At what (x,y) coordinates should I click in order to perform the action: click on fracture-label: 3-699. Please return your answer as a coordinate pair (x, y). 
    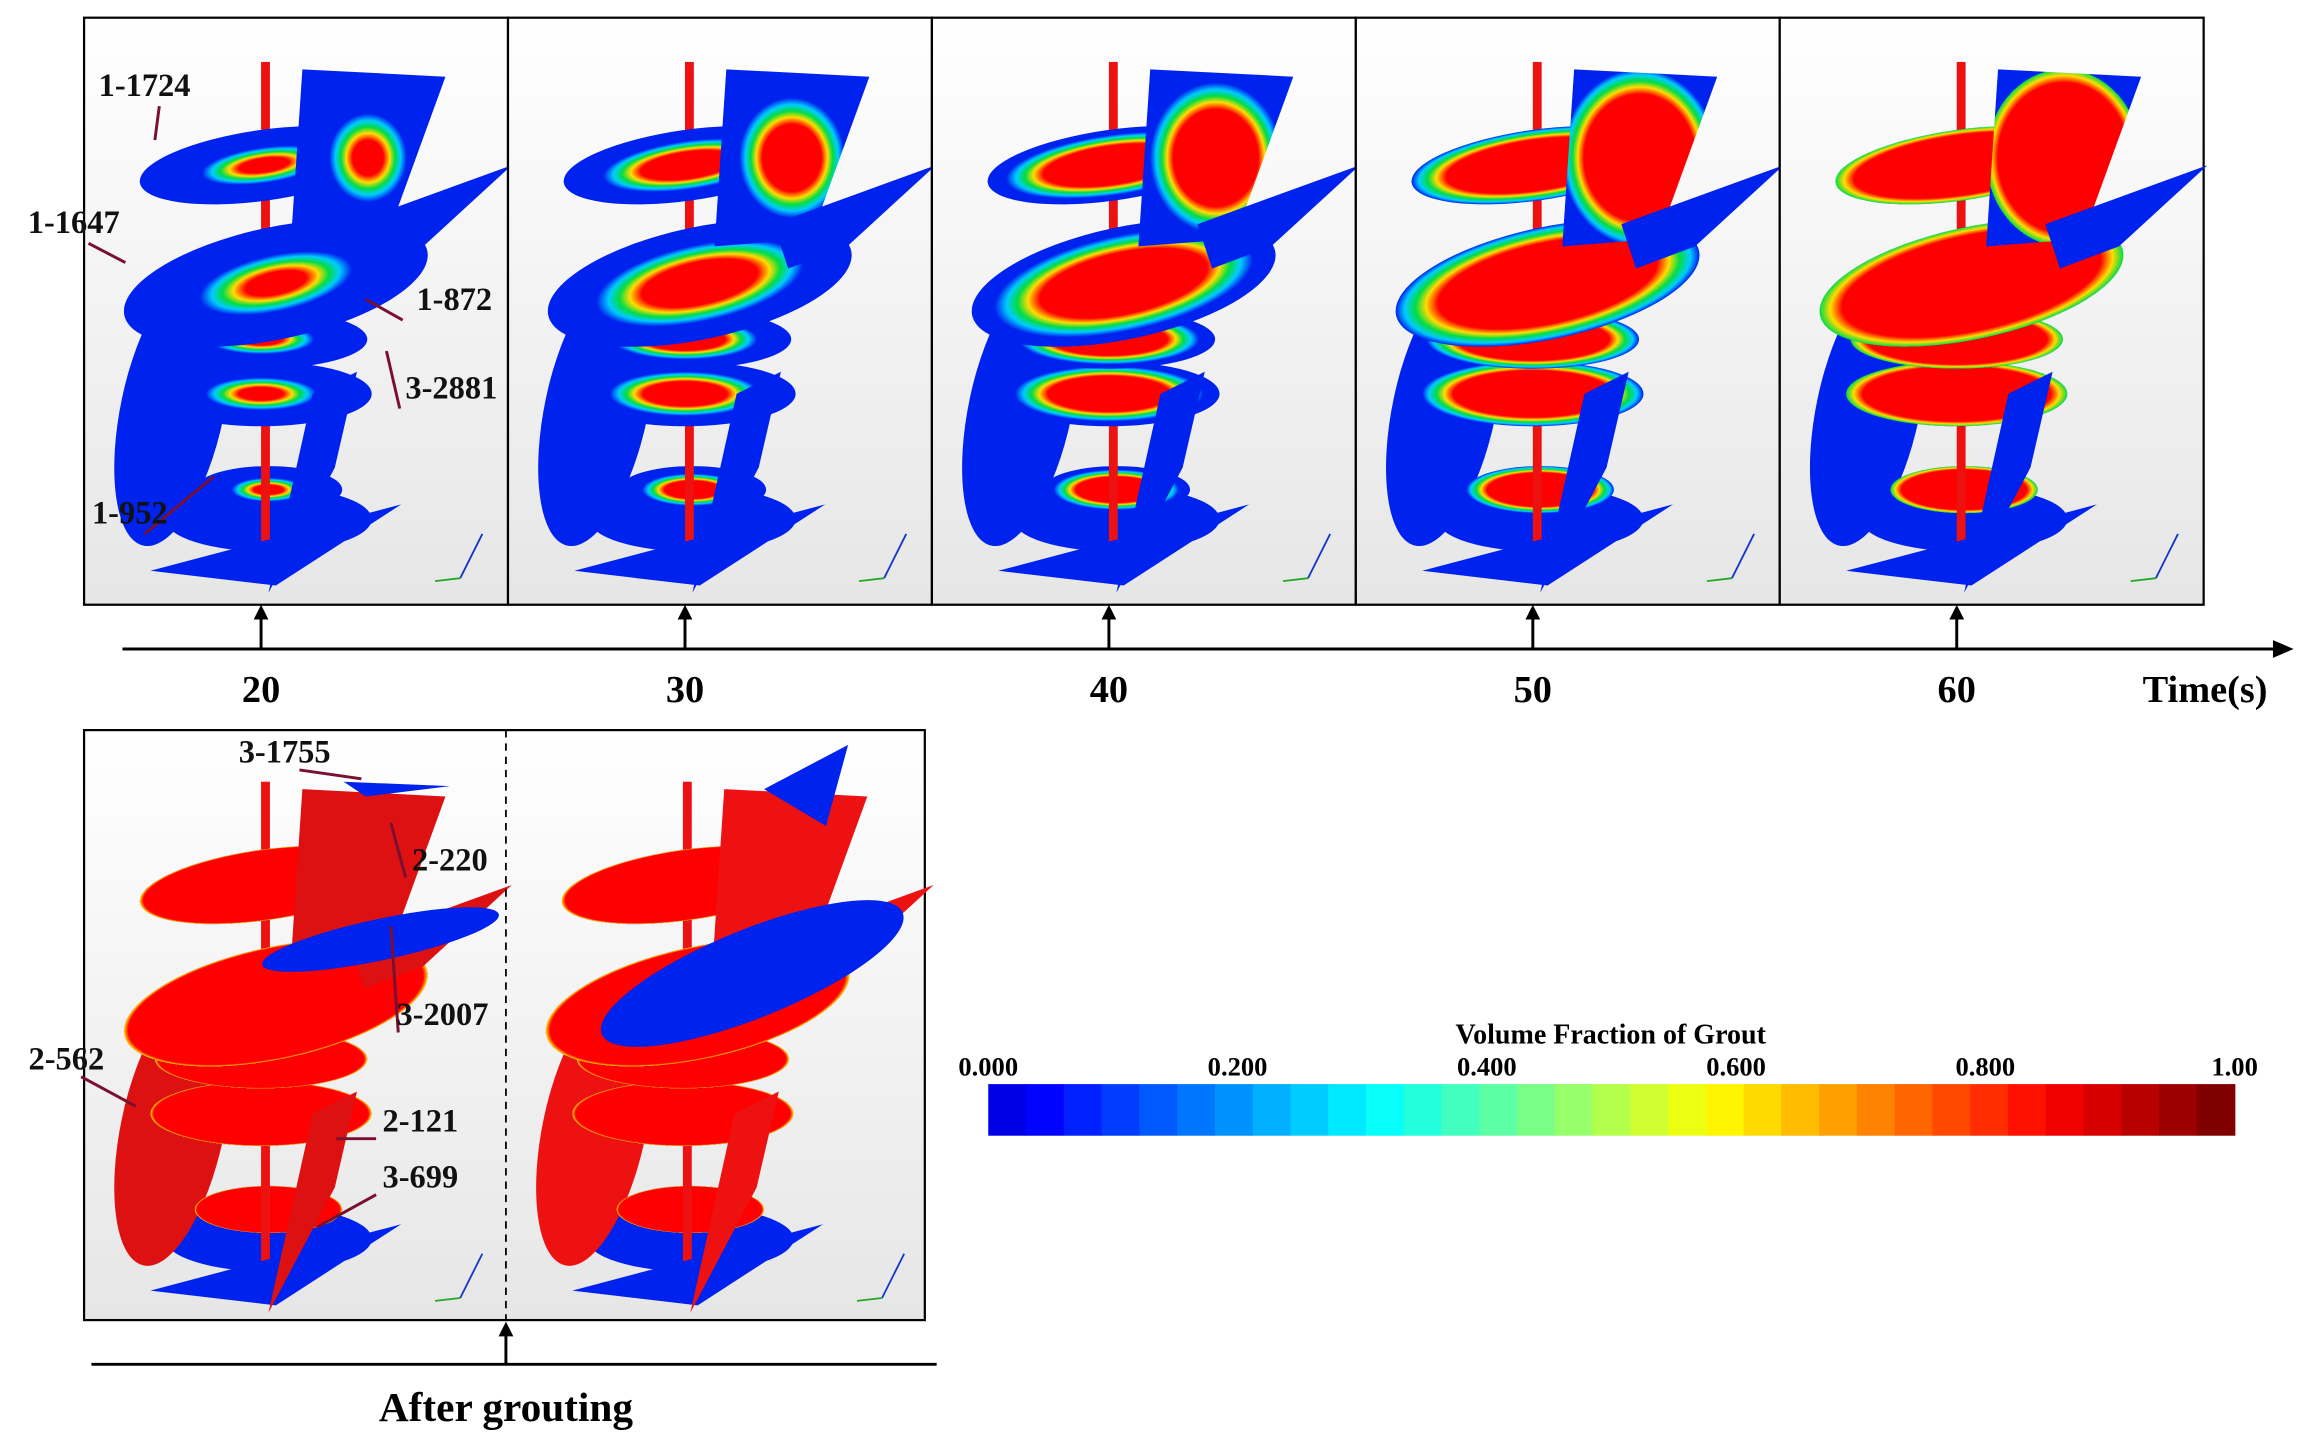
    Looking at the image, I should click on (421, 1177).